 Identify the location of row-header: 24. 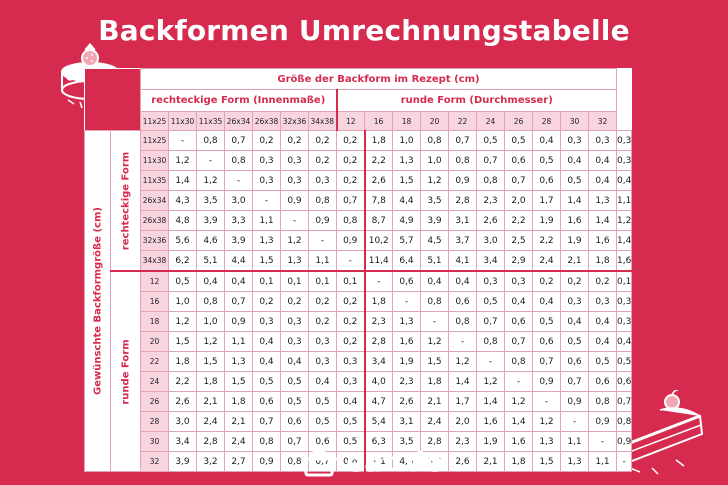
(154, 381).